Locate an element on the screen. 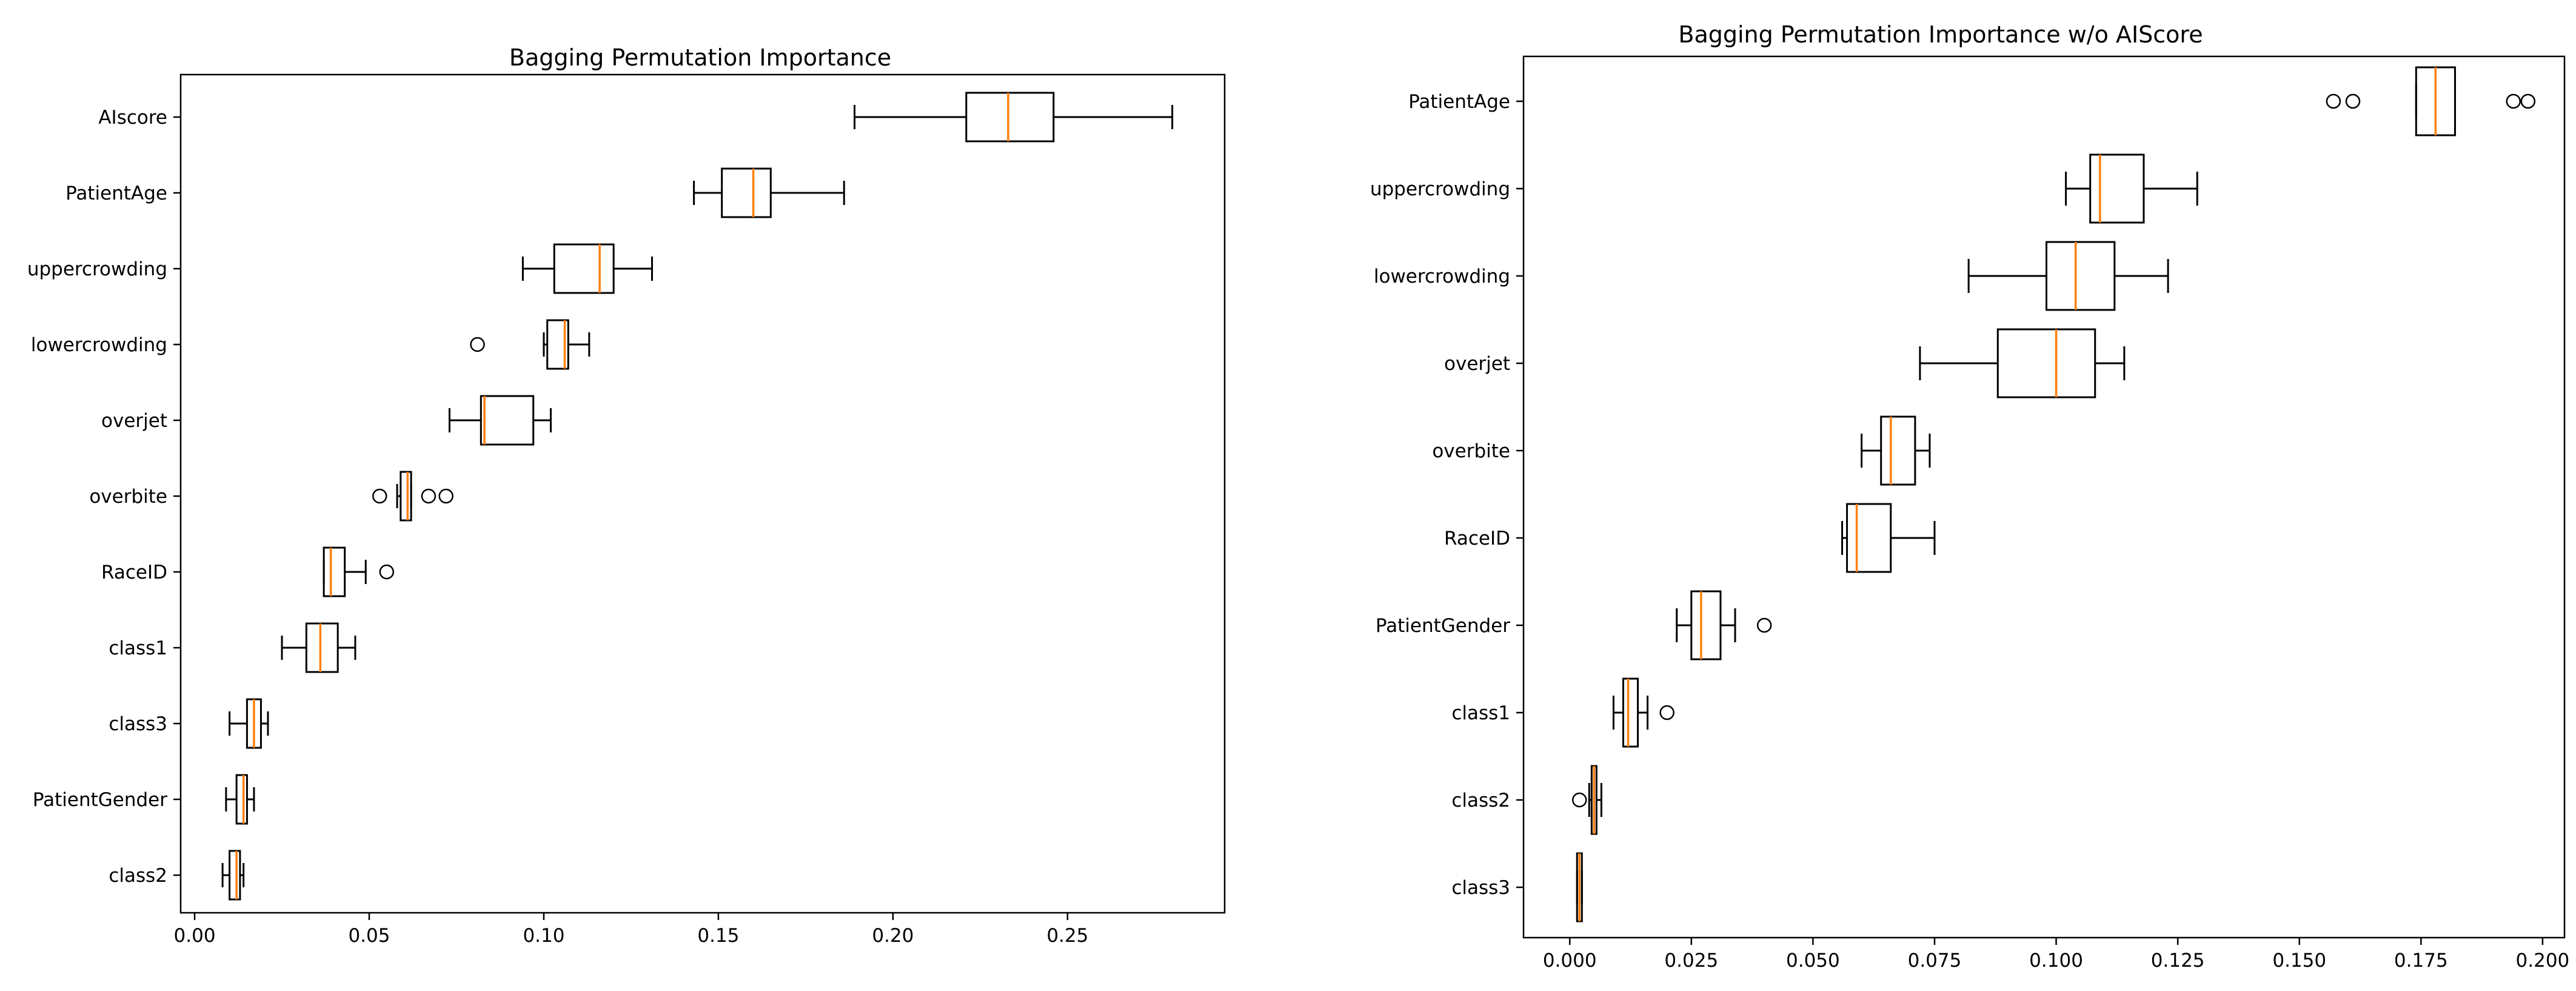  right-patientgender-outlier is located at coordinates (1764, 625).